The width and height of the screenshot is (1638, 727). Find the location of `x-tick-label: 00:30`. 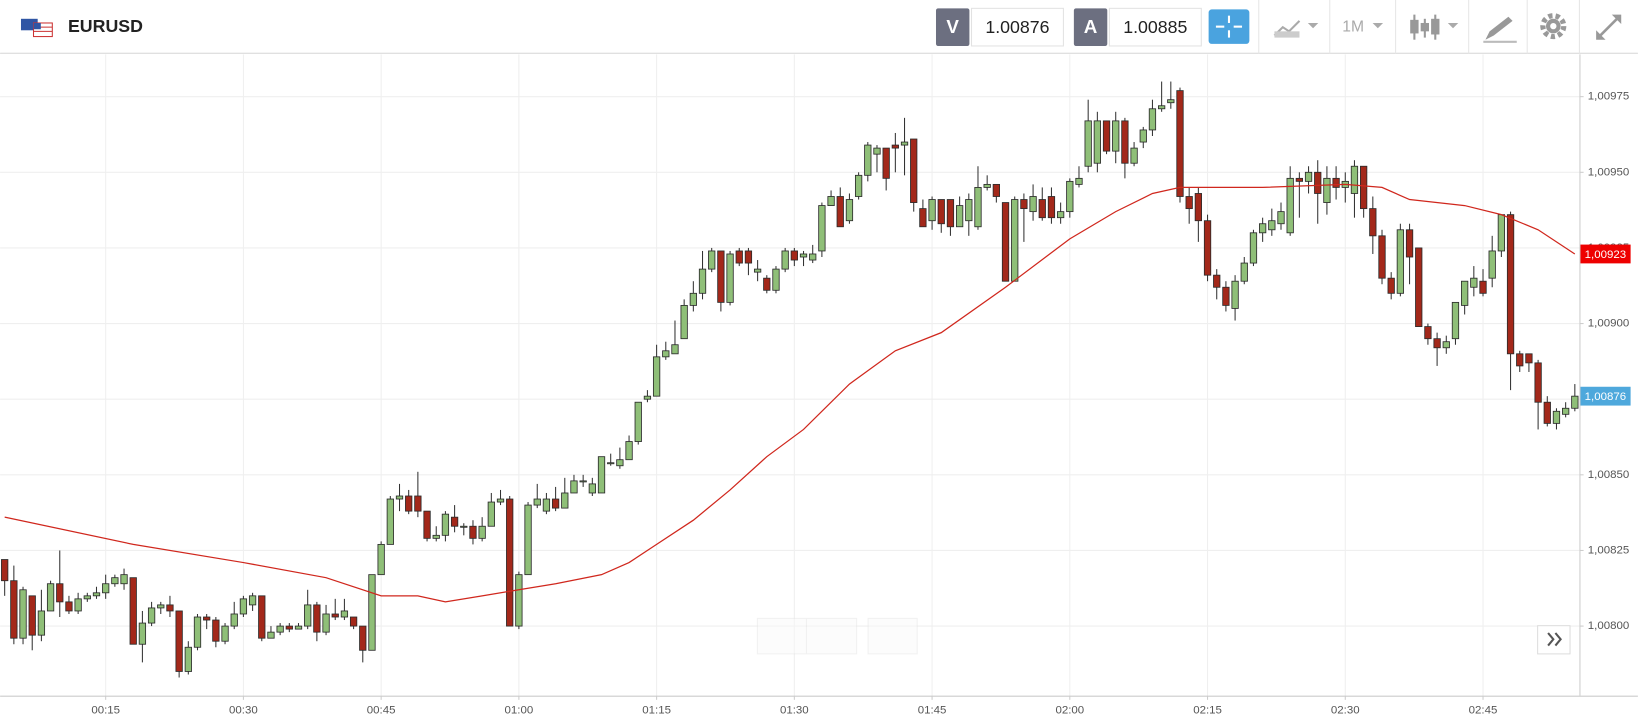

x-tick-label: 00:30 is located at coordinates (243, 710).